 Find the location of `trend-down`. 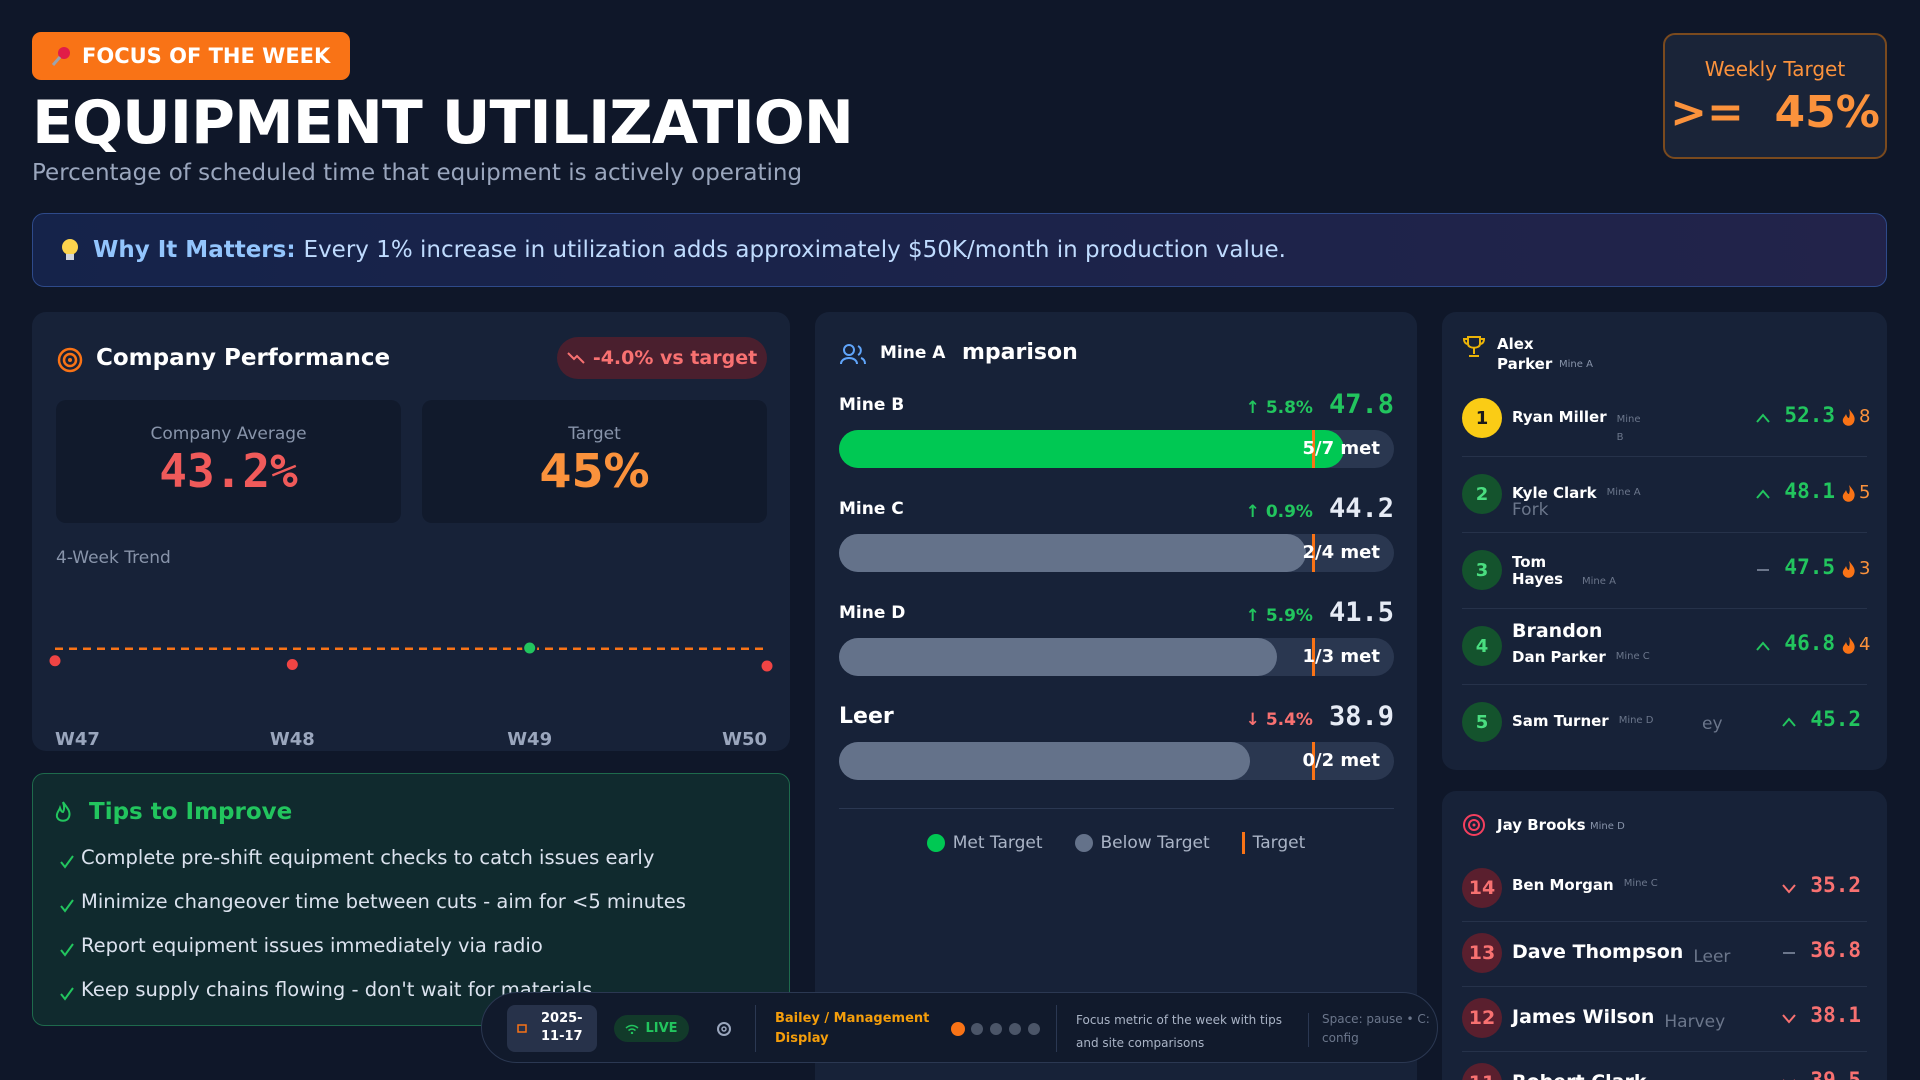

trend-down is located at coordinates (1789, 1019).